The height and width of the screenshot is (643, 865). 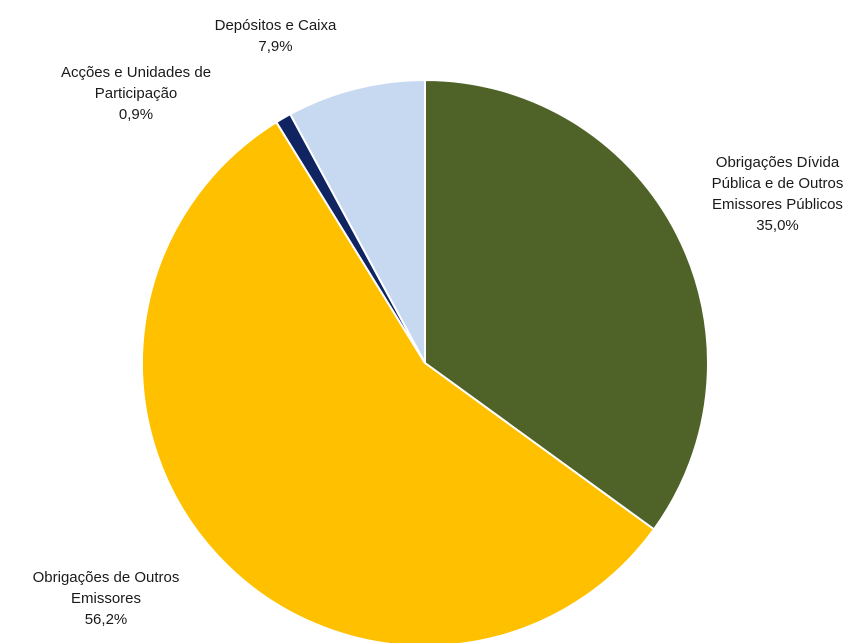 What do you see at coordinates (136, 93) in the screenshot?
I see `label-accoes-unidades-participacao: Acções e Unidades de Participação 0,9%` at bounding box center [136, 93].